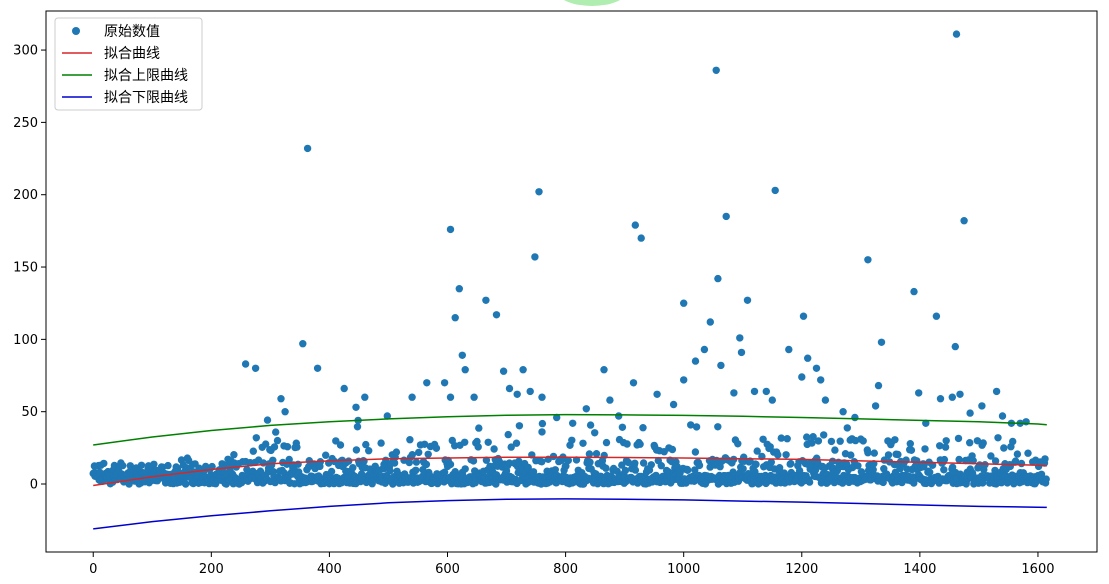 Image resolution: width=1109 pixels, height=584 pixels. What do you see at coordinates (76, 31) in the screenshot?
I see `legend-marker-raw` at bounding box center [76, 31].